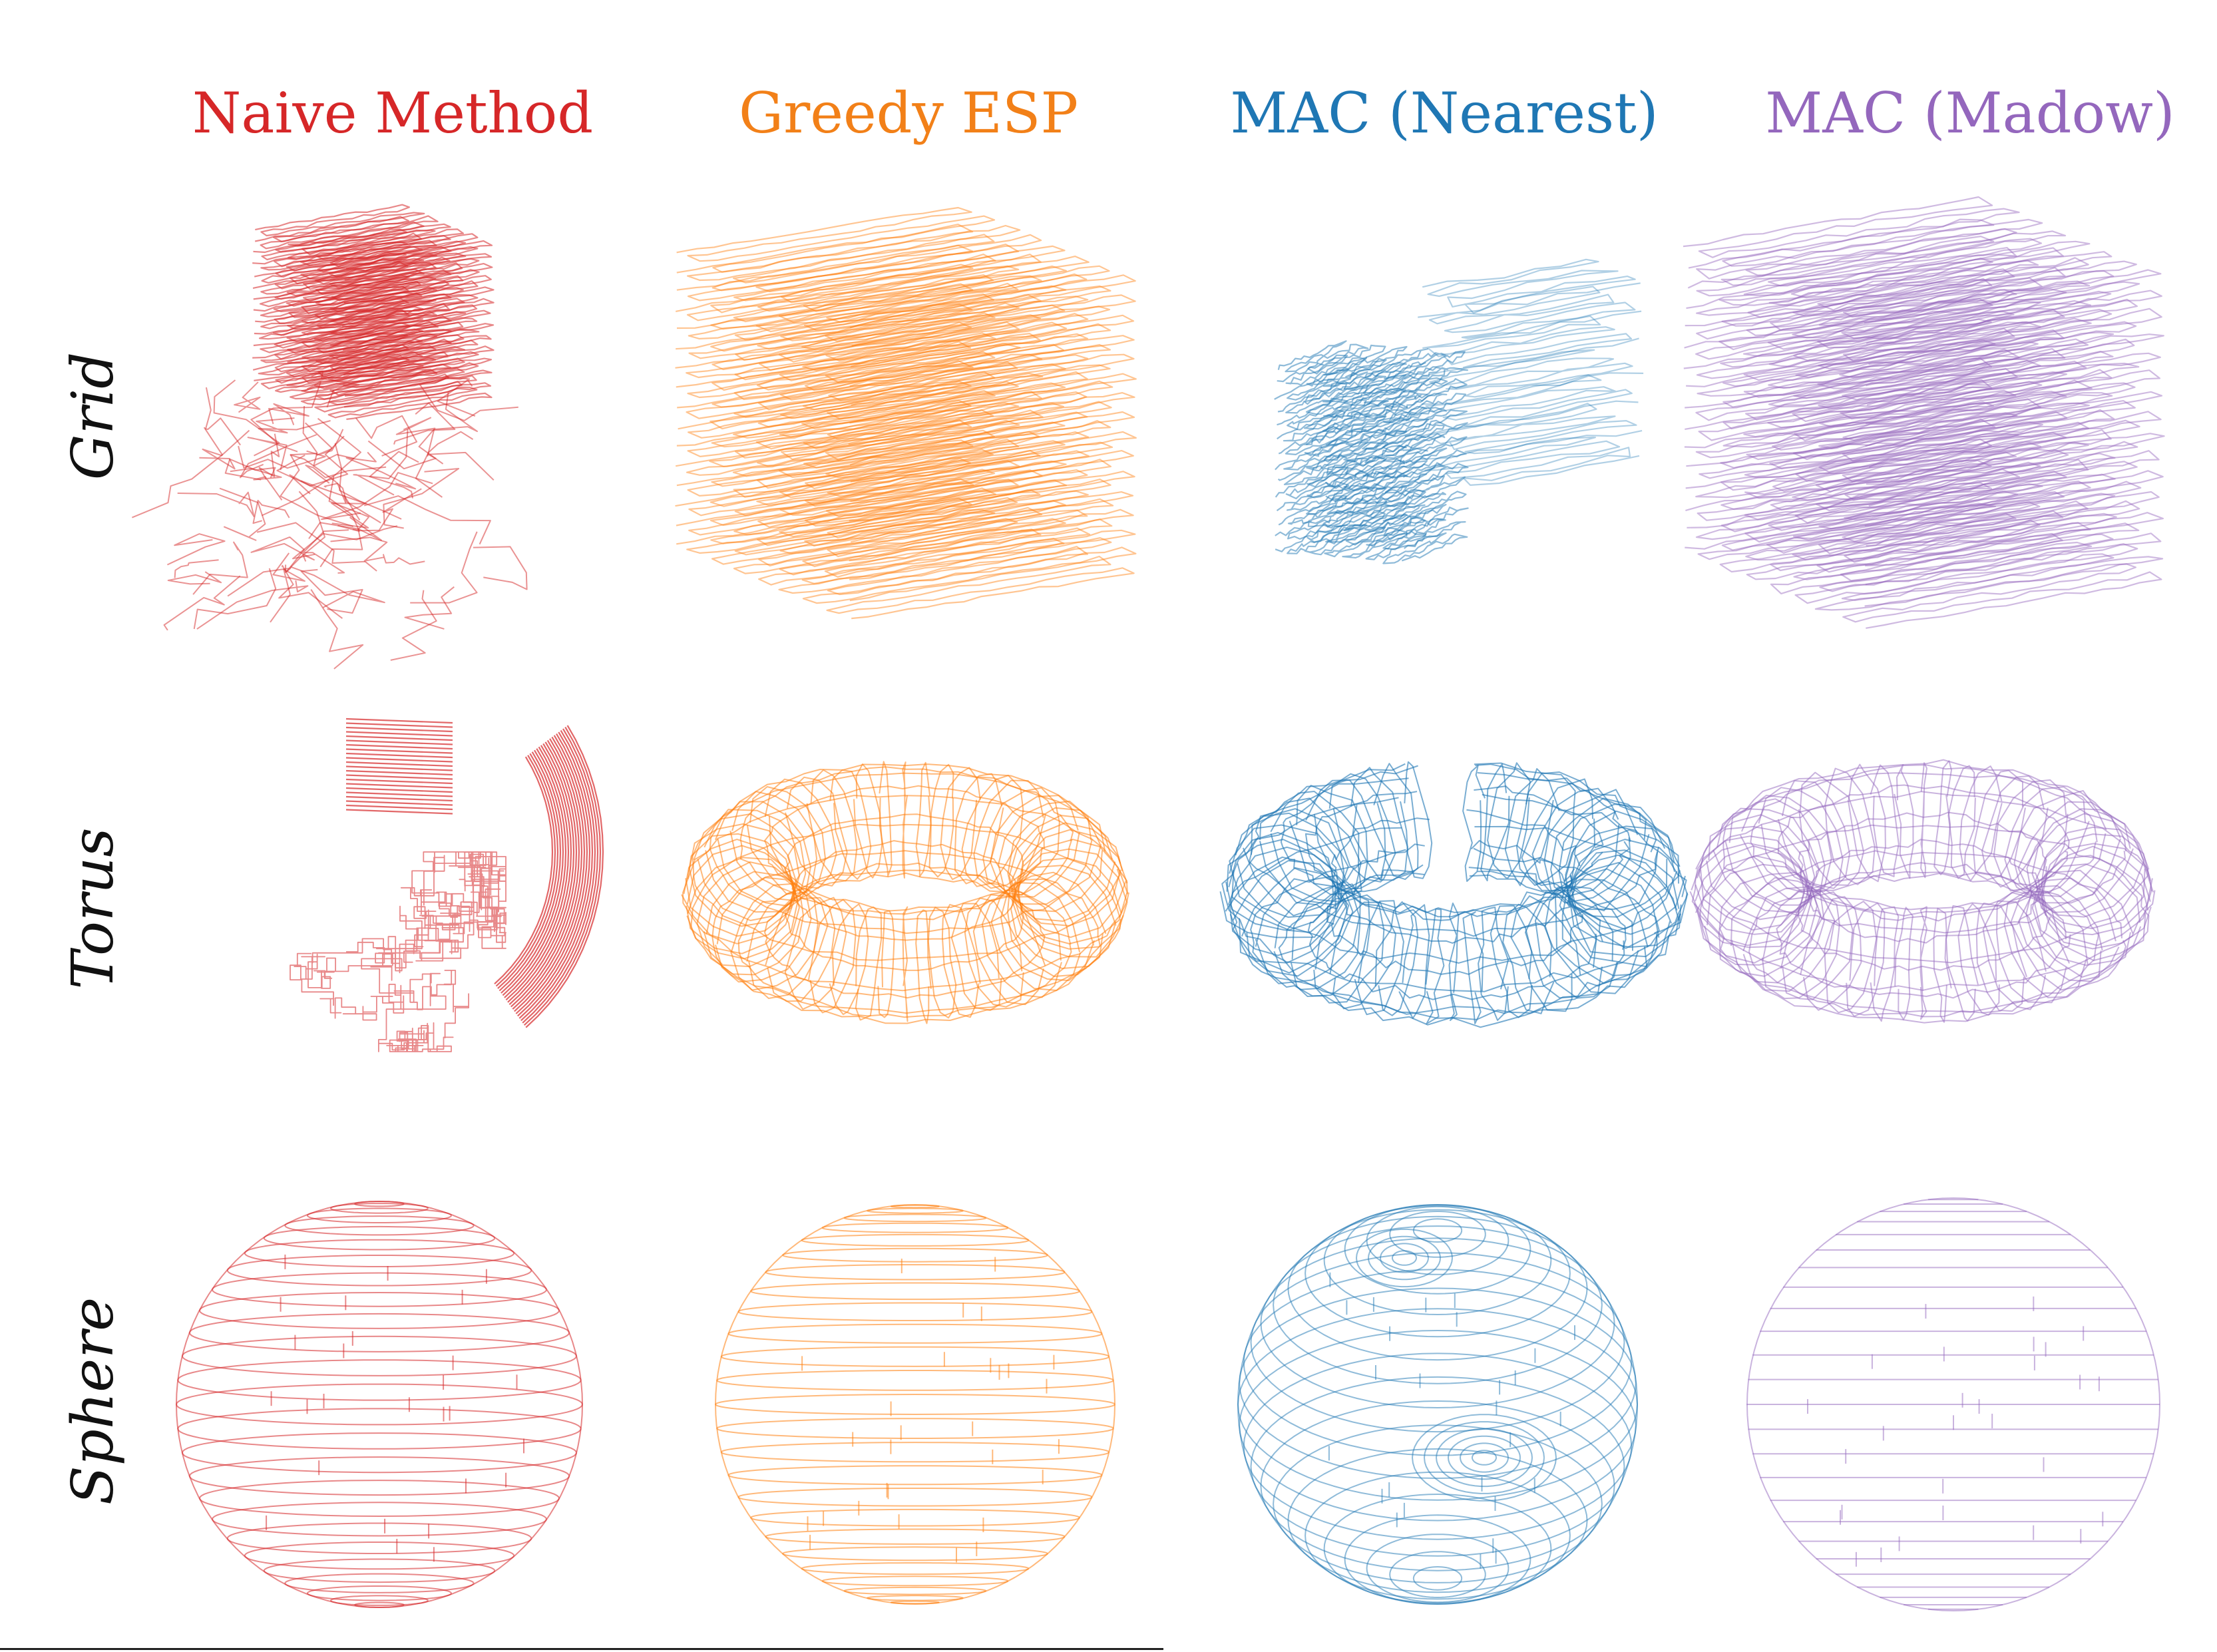 This screenshot has height=1652, width=2217. I want to click on bottom-rule, so click(581, 1649).